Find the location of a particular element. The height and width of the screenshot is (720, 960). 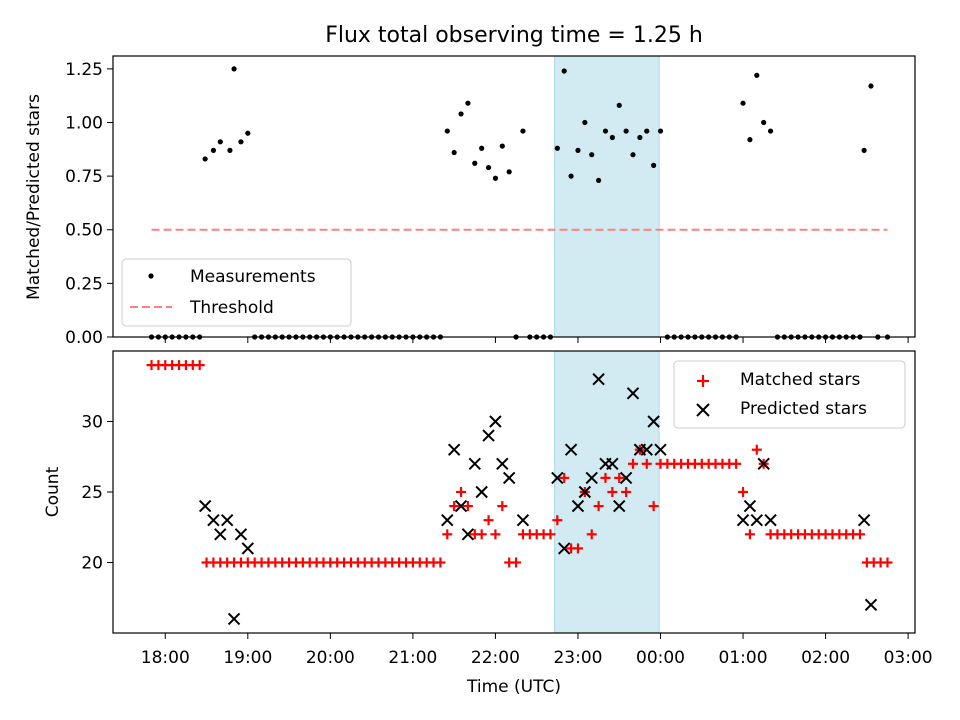

top-legend-box is located at coordinates (236, 292).